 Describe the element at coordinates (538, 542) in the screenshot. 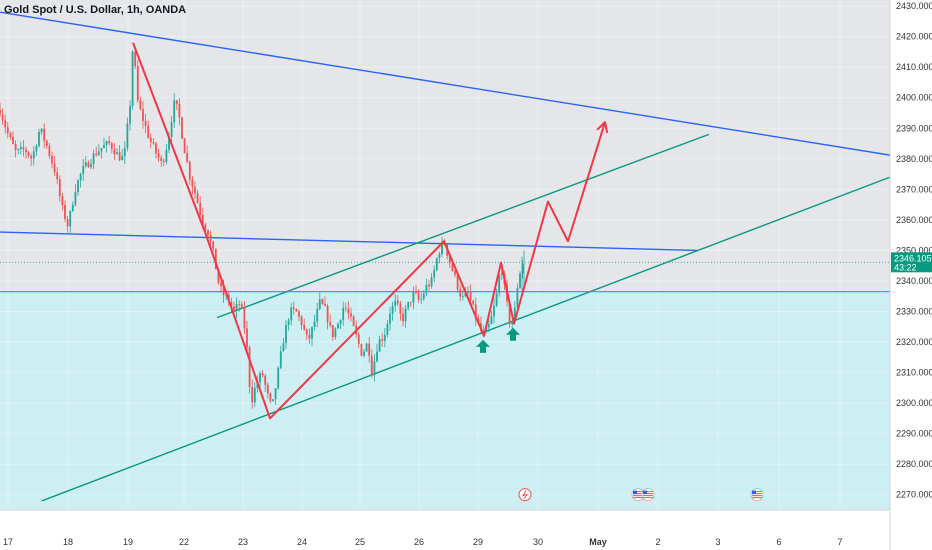

I see `x-tick-label: 30` at that location.